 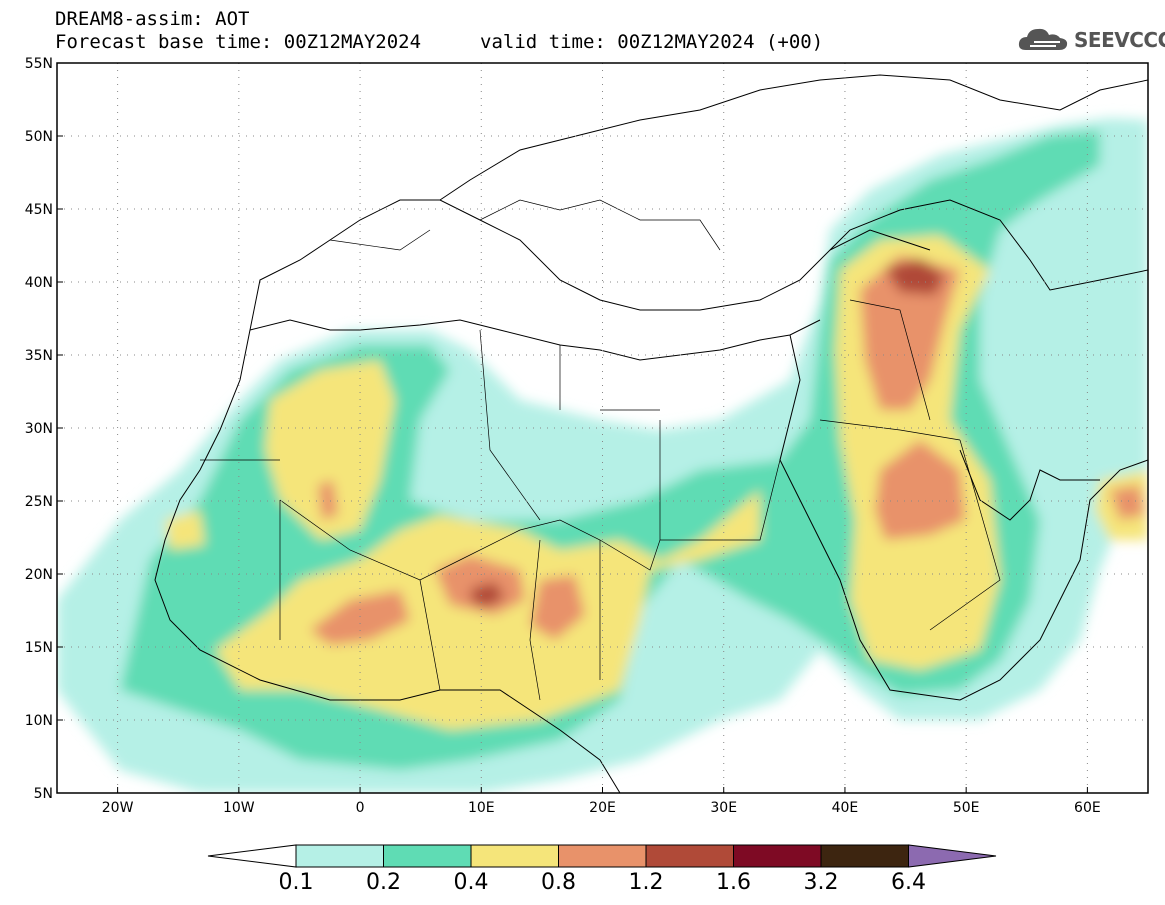 I want to click on lon-tick-label: 20E, so click(x=602, y=808).